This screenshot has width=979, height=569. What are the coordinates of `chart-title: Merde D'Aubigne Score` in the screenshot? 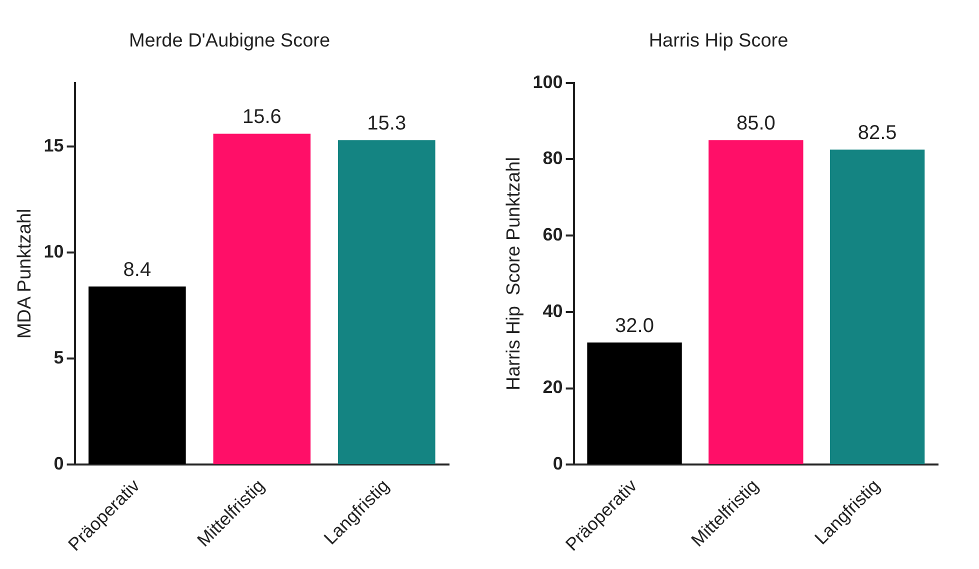 It's located at (229, 41).